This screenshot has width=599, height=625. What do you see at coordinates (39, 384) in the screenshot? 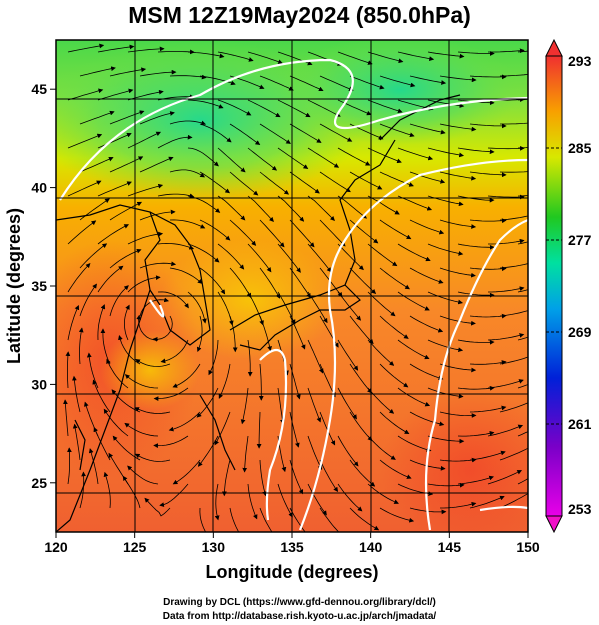
I see `y-tick-label: 30` at bounding box center [39, 384].